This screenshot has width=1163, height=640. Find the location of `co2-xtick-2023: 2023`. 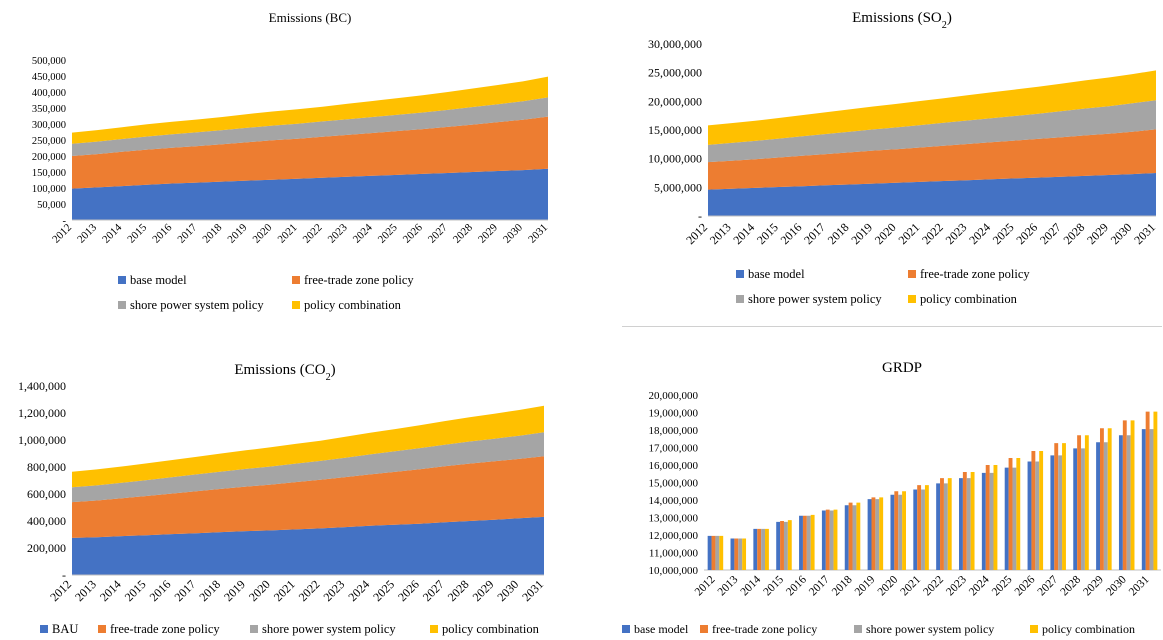

co2-xtick-2023: 2023 is located at coordinates (334, 590).